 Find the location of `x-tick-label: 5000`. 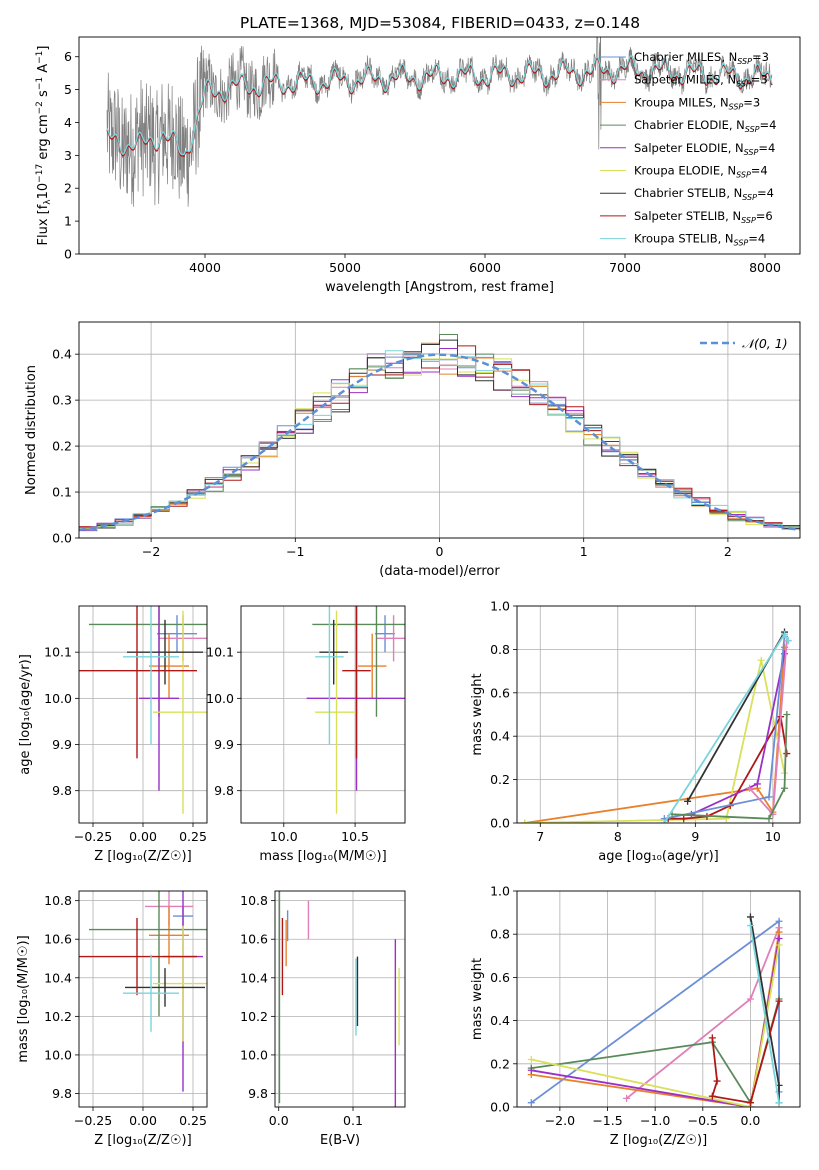

x-tick-label: 5000 is located at coordinates (345, 267).